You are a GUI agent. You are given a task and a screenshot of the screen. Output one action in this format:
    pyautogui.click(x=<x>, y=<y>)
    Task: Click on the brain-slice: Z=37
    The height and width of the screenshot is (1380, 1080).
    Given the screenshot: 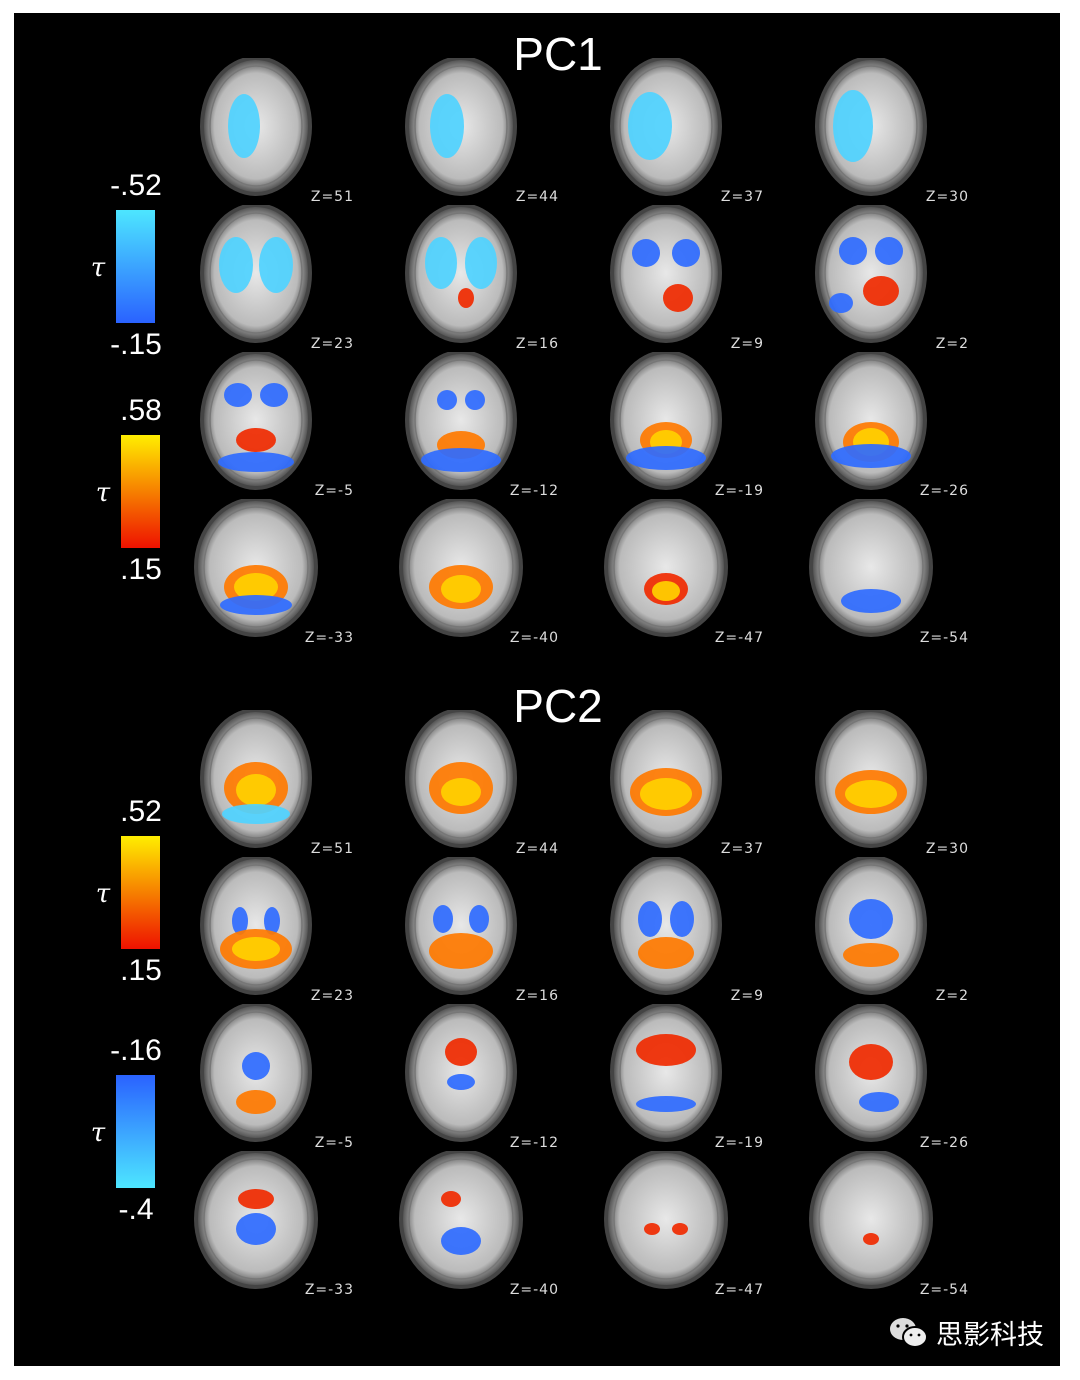 What is the action you would take?
    pyautogui.click(x=679, y=783)
    